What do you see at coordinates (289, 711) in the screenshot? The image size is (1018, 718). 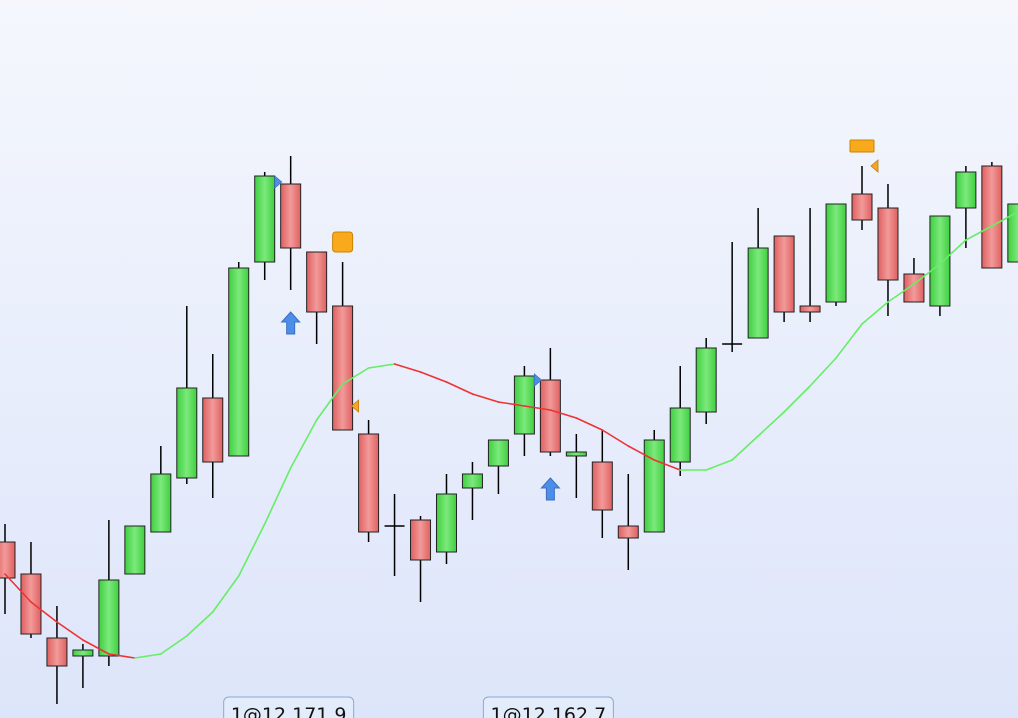 I see `trade-label: 1@12,171.9` at bounding box center [289, 711].